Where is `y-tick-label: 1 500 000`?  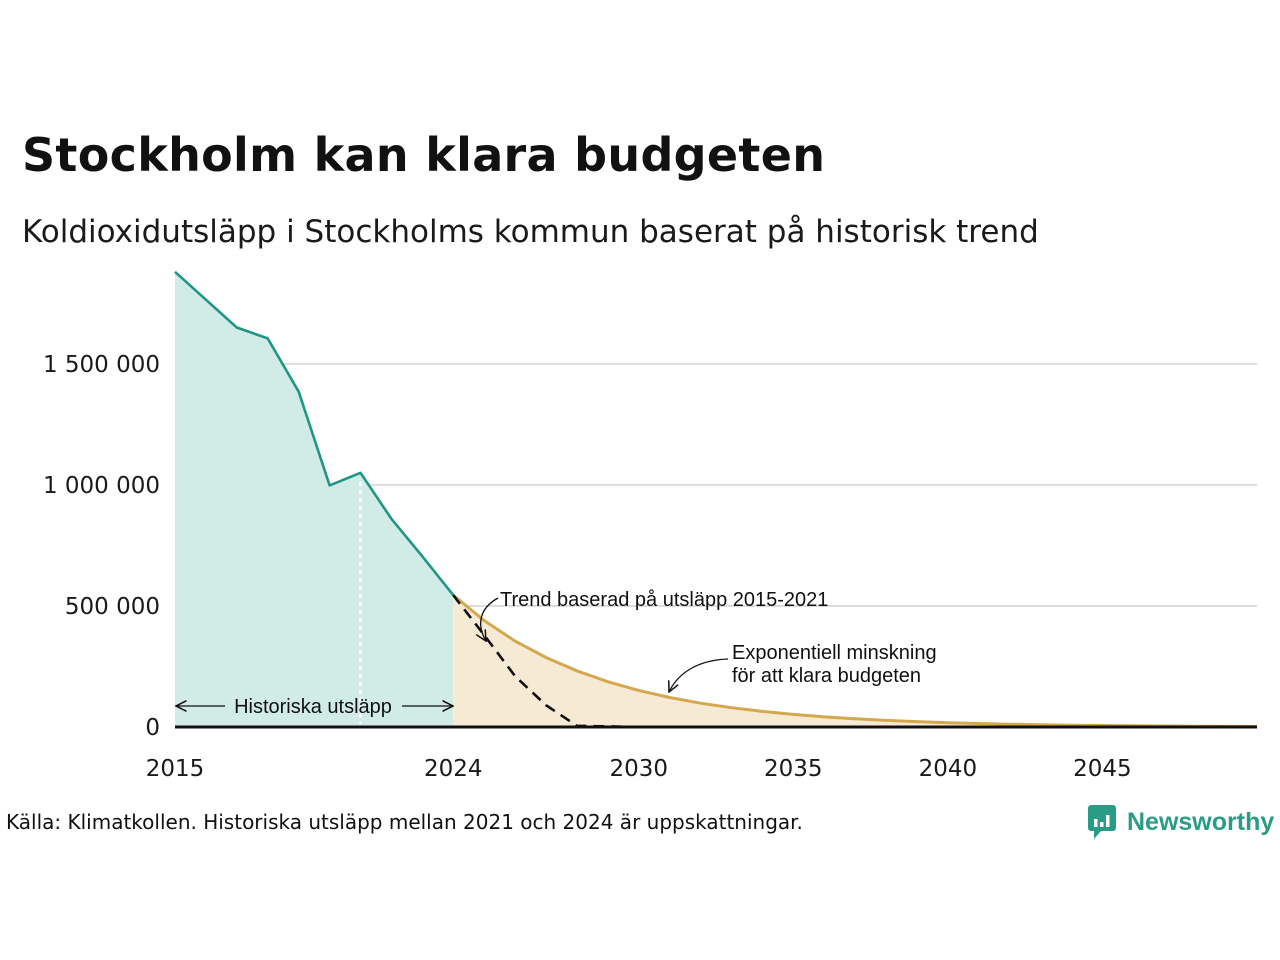 y-tick-label: 1 500 000 is located at coordinates (101, 365).